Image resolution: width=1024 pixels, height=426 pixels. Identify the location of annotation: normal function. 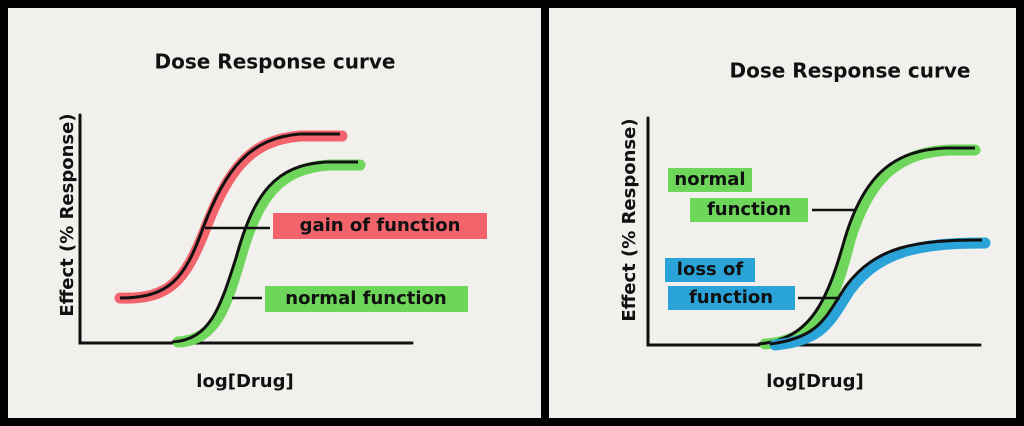
(365, 298).